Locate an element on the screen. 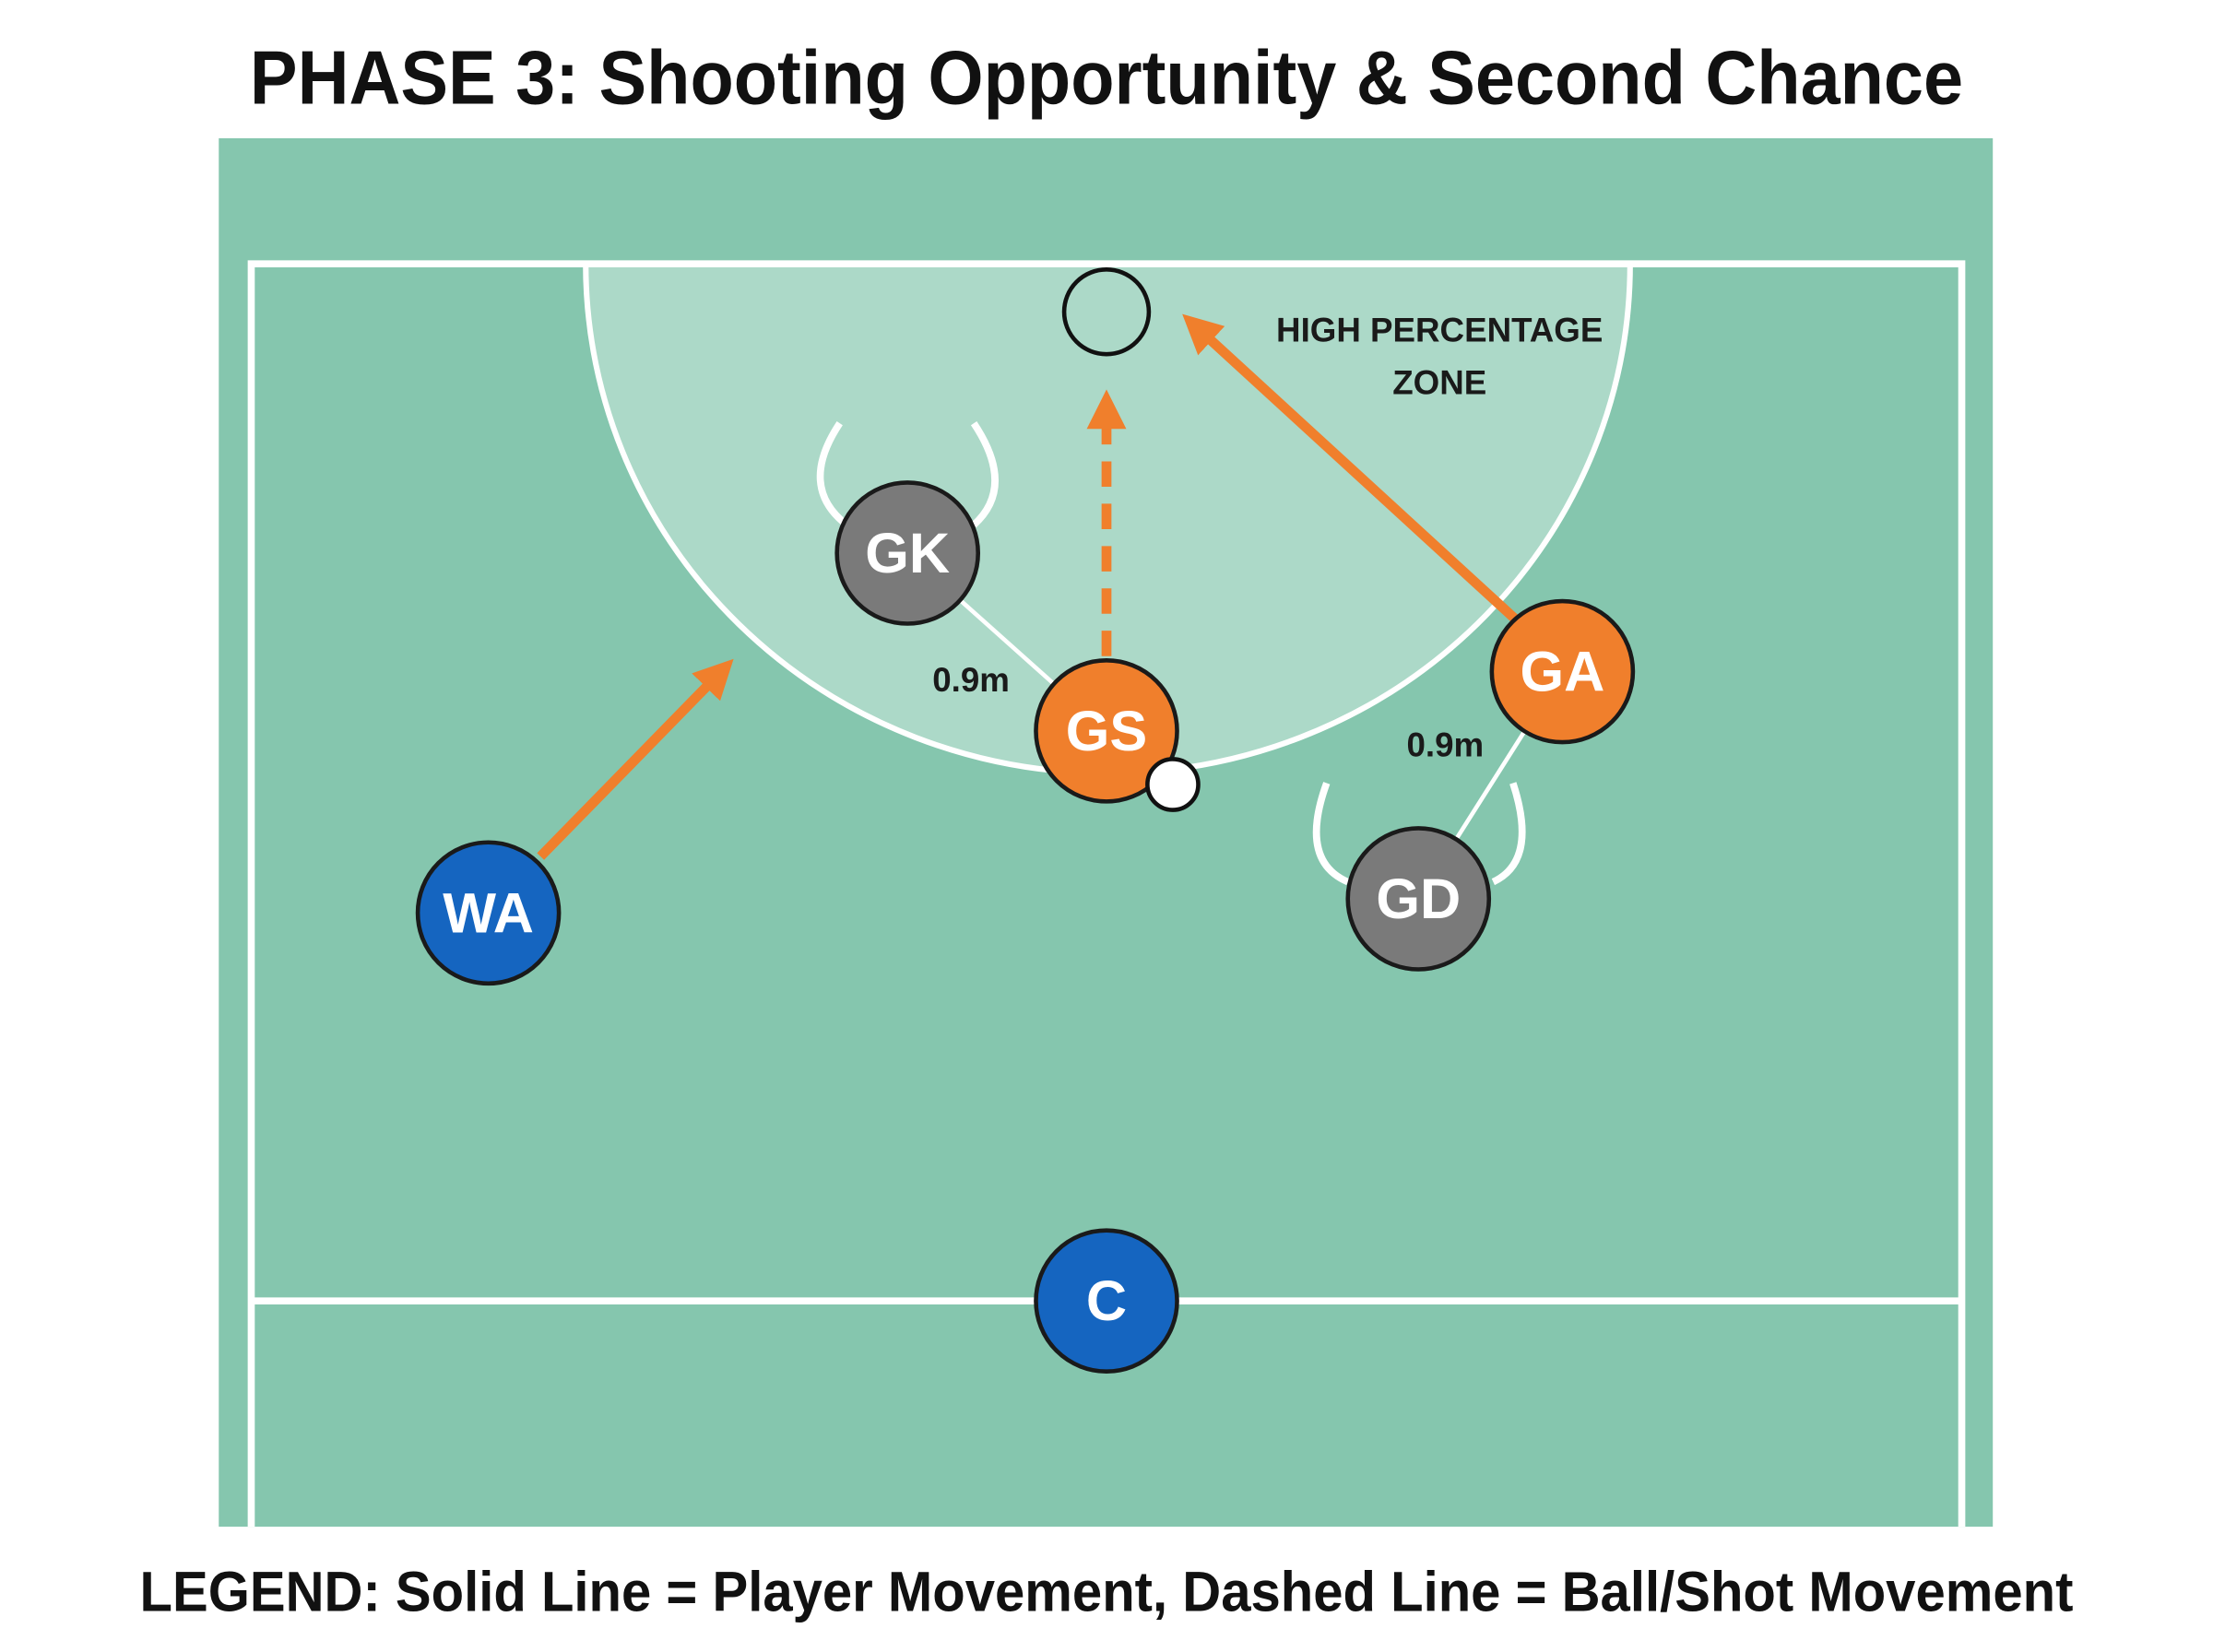 The width and height of the screenshot is (2213, 1652). player-label: GA is located at coordinates (1562, 672).